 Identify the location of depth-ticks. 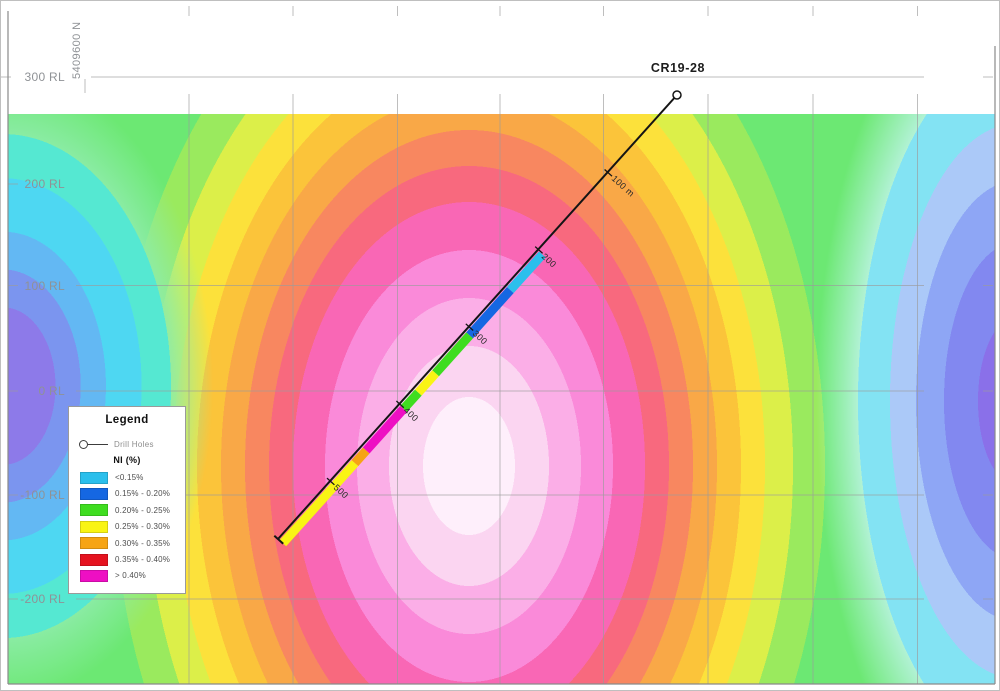
(469, 327).